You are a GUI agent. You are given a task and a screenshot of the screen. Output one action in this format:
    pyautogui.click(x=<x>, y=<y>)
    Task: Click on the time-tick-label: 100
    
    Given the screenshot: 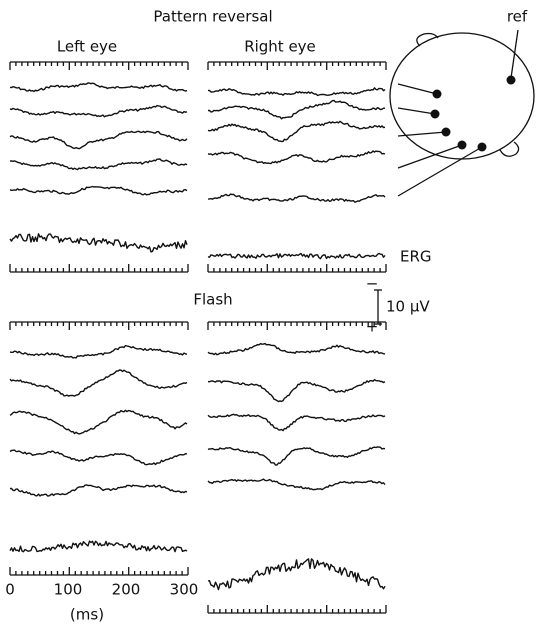 What is the action you would take?
    pyautogui.click(x=68, y=590)
    